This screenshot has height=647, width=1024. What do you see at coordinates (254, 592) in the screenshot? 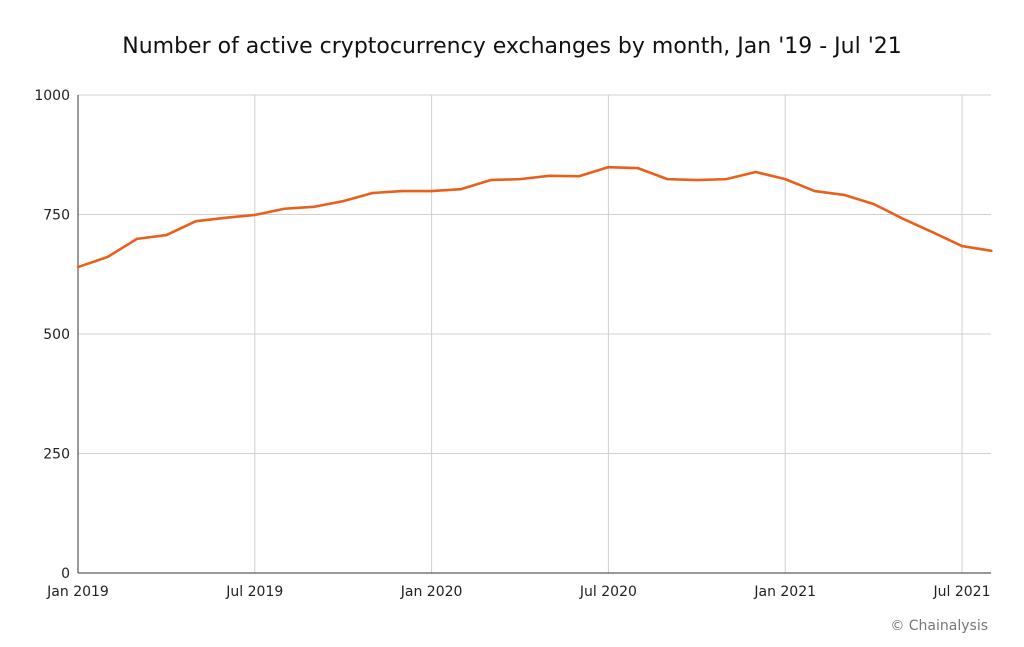
I see `x-tick-label: Jul 2019` at bounding box center [254, 592].